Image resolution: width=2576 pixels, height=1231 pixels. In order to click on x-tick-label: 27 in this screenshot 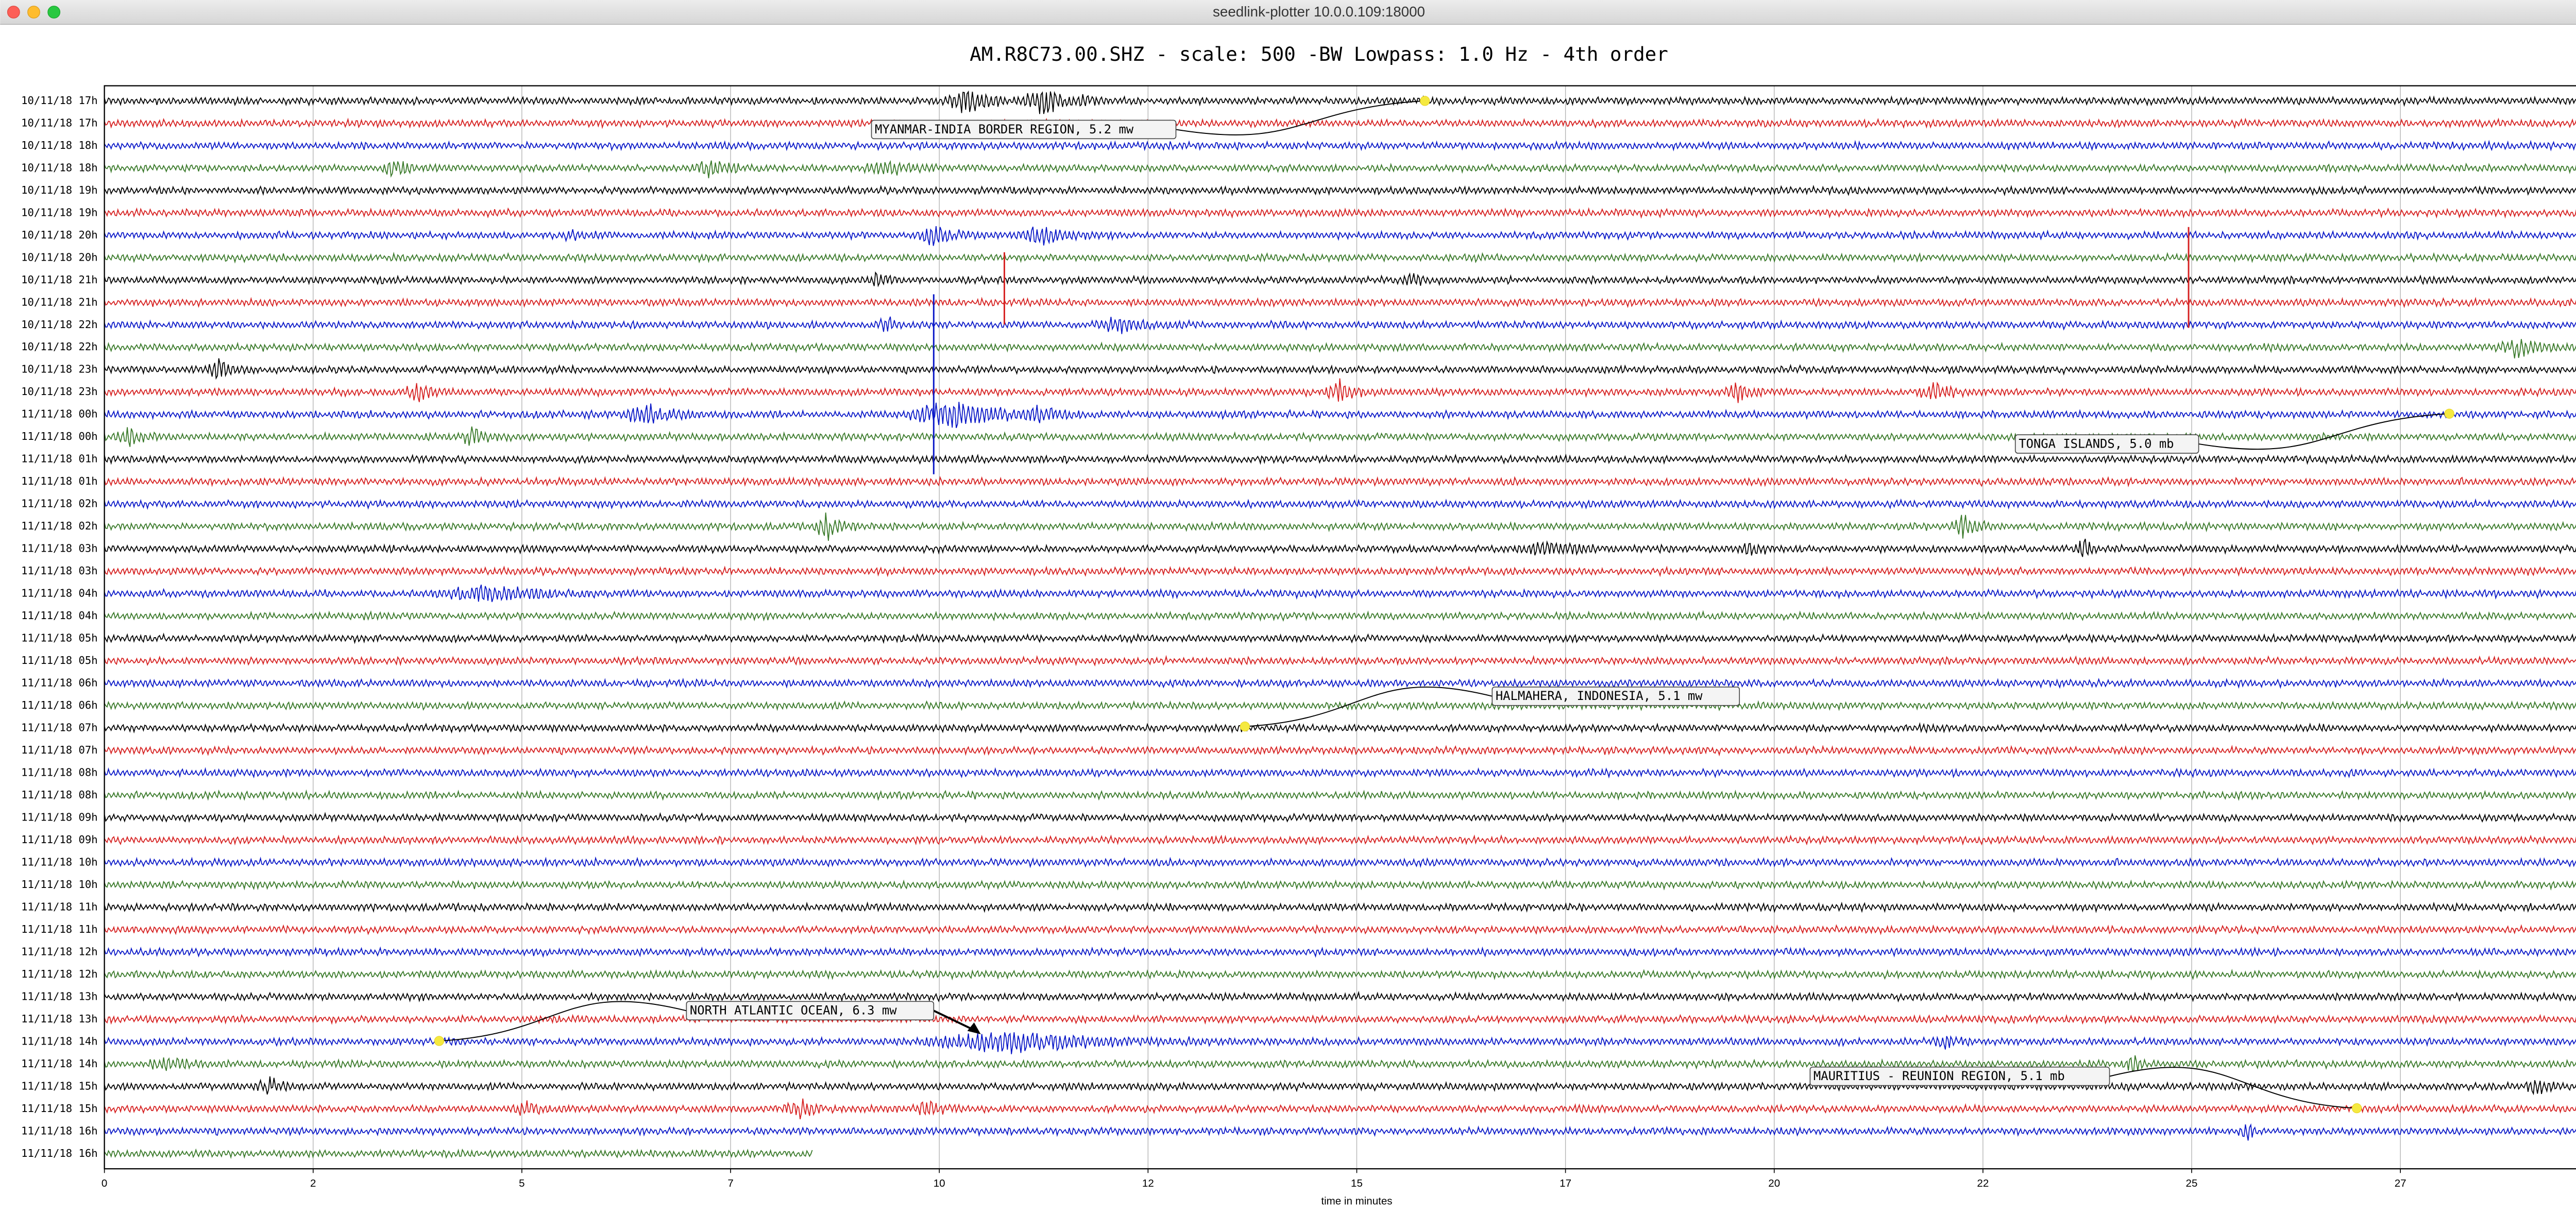, I will do `click(2400, 1183)`.